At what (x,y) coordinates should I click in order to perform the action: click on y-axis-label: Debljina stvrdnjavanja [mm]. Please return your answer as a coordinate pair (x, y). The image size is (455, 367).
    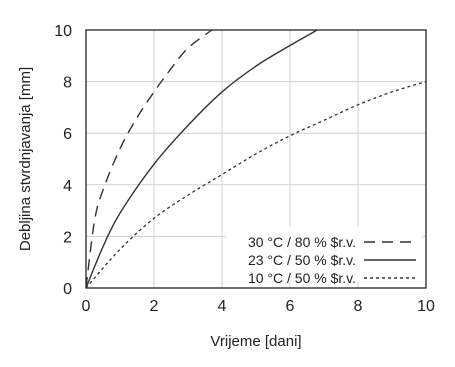
    Looking at the image, I should click on (25, 159).